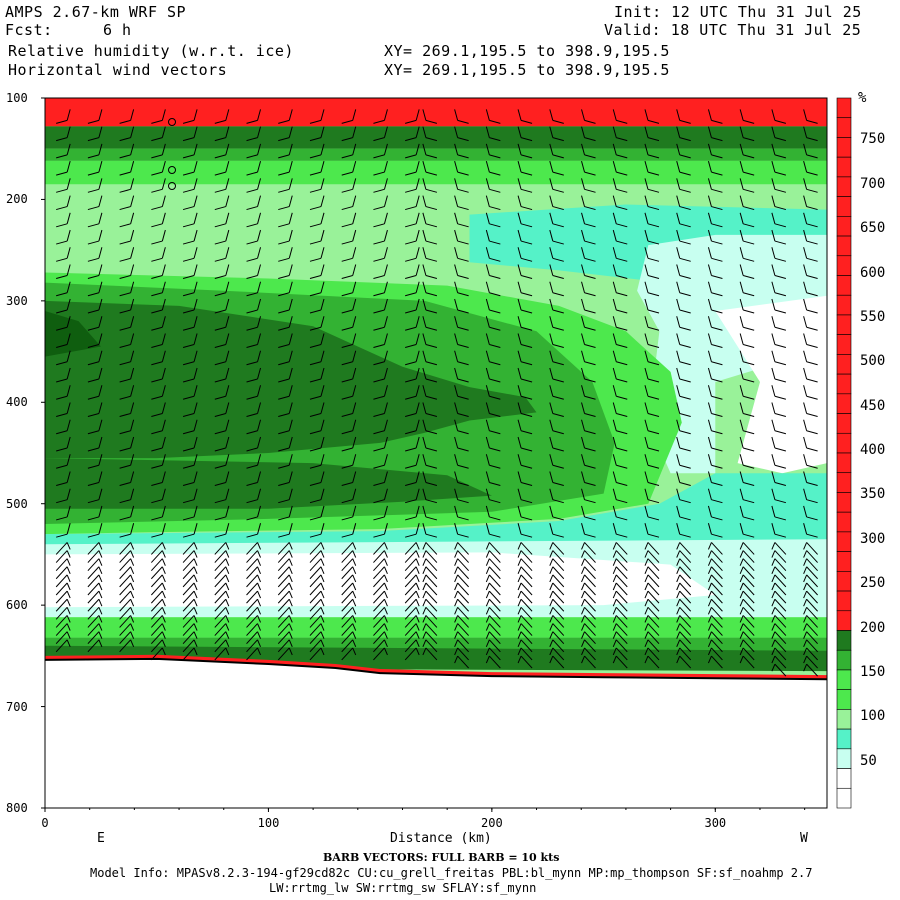 The width and height of the screenshot is (900, 900). I want to click on model-info-2: LW:rrtmg_lw SW:rrtmg_sw SFLAY:sf_mynn, so click(403, 888).